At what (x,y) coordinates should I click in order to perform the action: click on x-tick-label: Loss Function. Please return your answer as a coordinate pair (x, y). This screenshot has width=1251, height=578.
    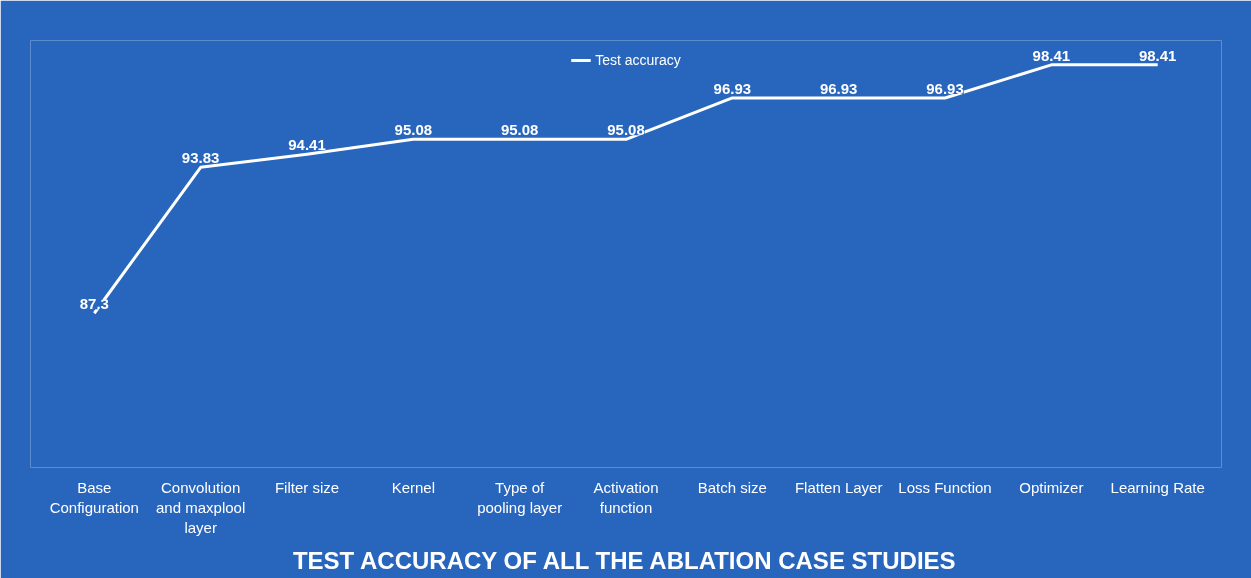
    Looking at the image, I should click on (945, 487).